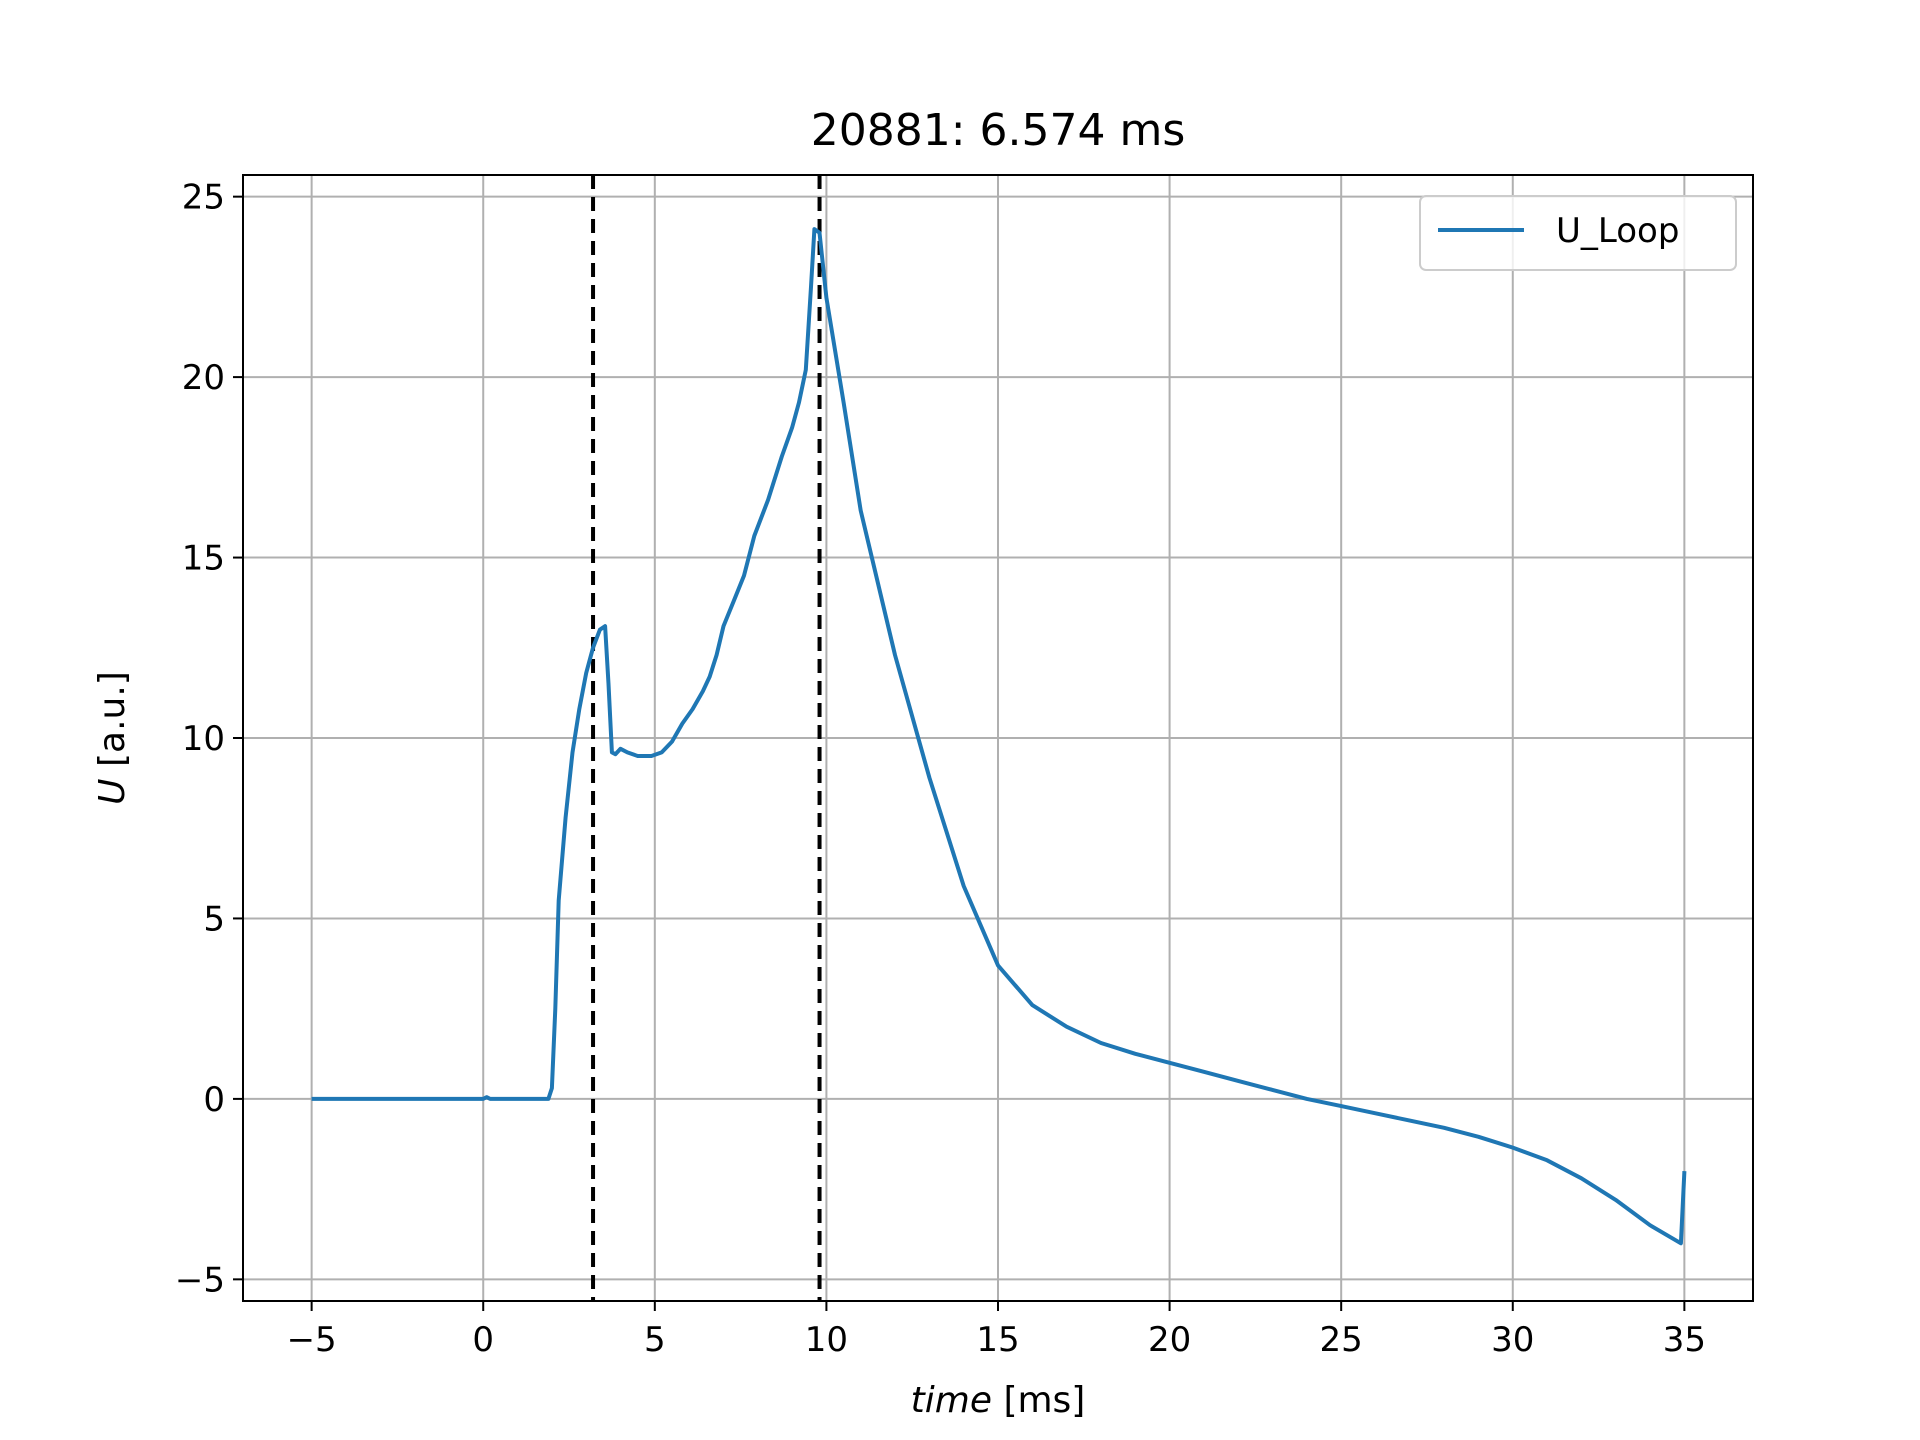 This screenshot has width=1920, height=1440. Describe the element at coordinates (483, 1340) in the screenshot. I see `x-tick-label: 0` at that location.